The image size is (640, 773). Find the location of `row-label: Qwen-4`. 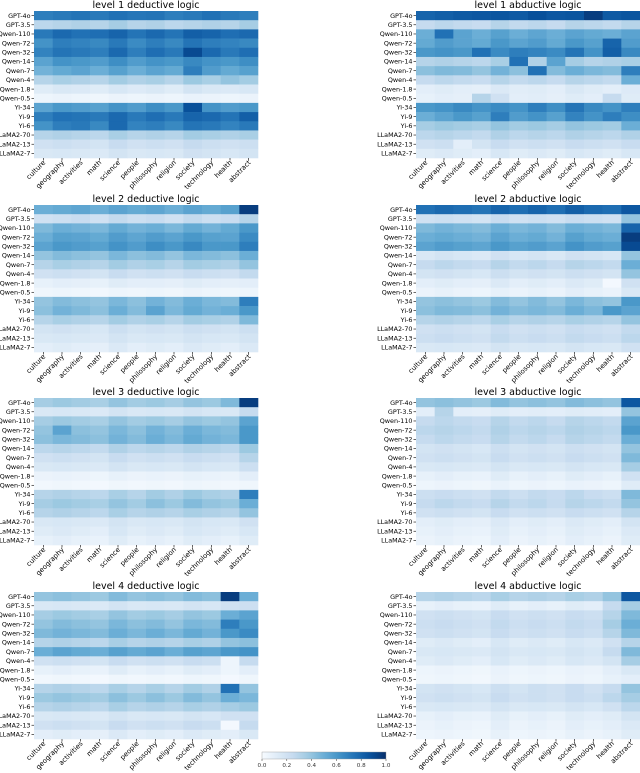

row-label: Qwen-4 is located at coordinates (18, 467).